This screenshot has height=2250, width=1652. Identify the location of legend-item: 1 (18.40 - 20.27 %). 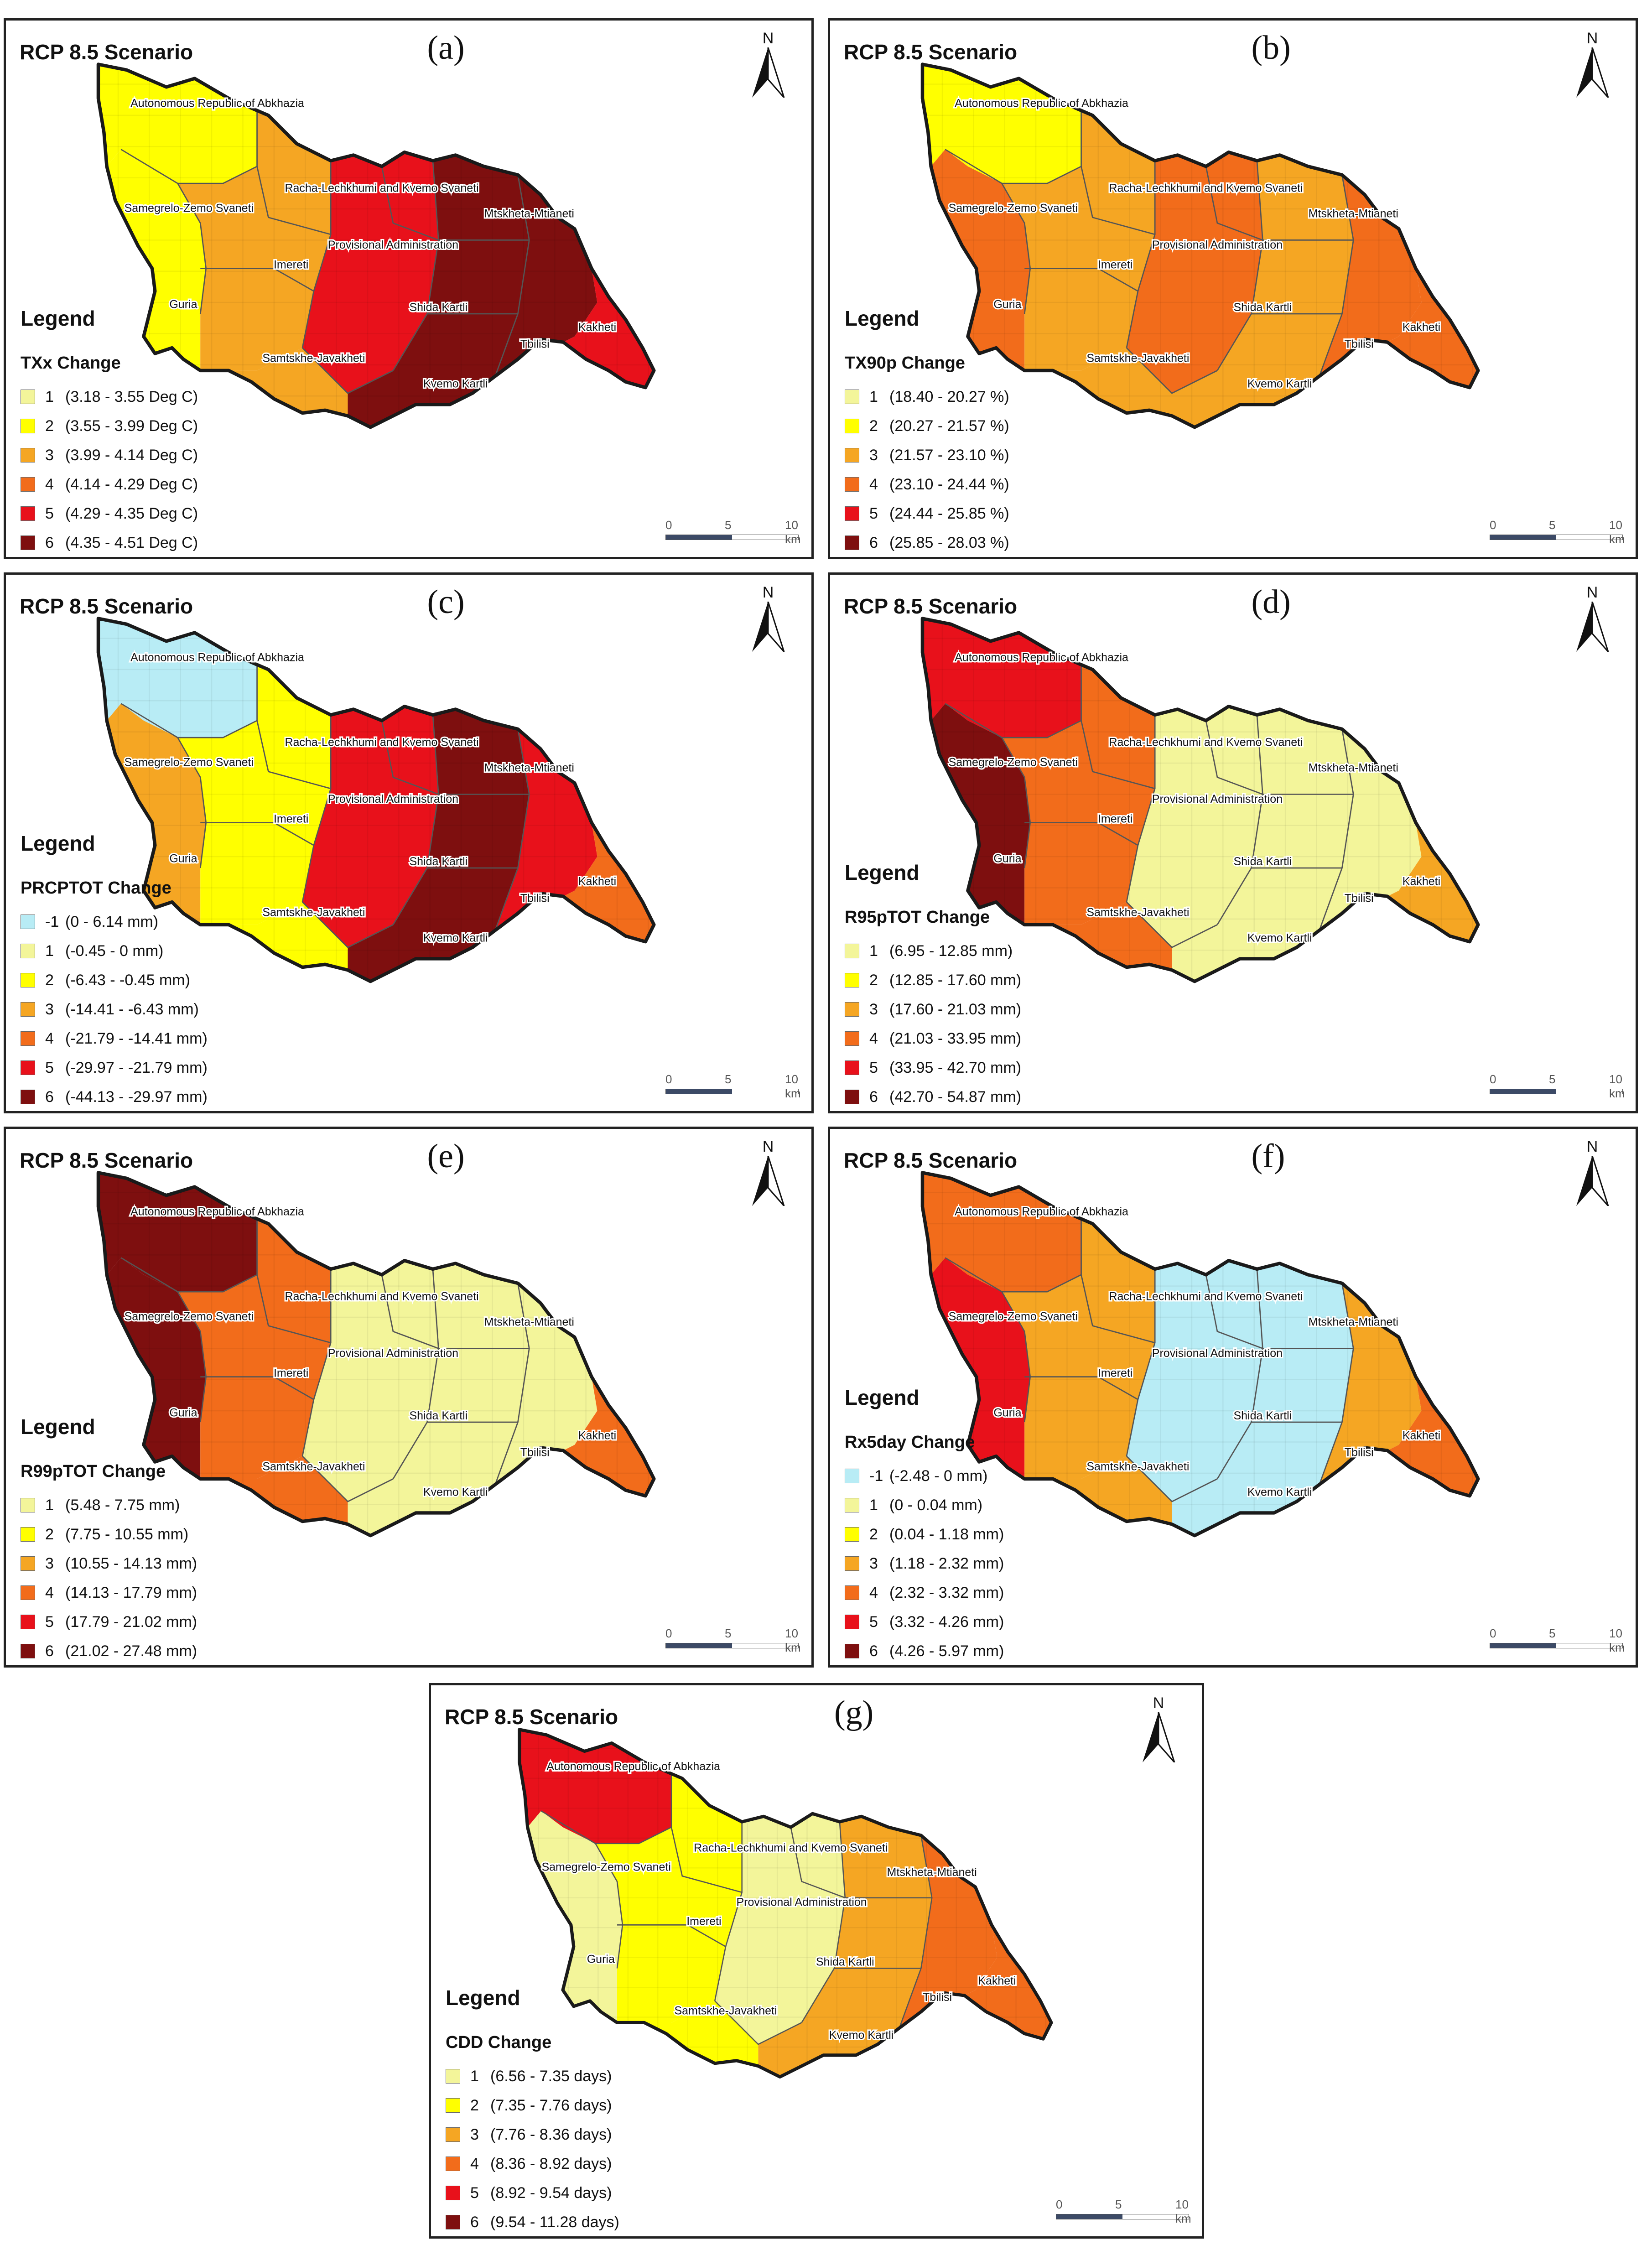
(927, 396).